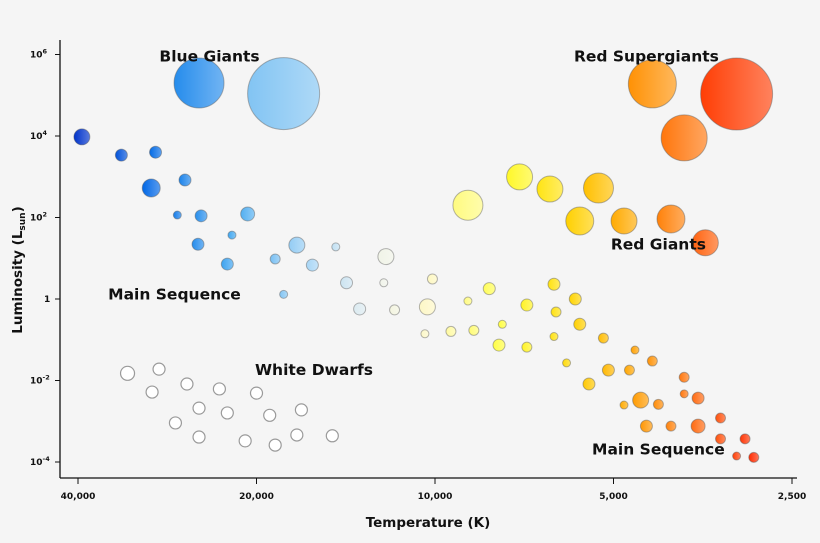 The width and height of the screenshot is (820, 543). What do you see at coordinates (209, 56) in the screenshot?
I see `annotation-label: Blue Giants` at bounding box center [209, 56].